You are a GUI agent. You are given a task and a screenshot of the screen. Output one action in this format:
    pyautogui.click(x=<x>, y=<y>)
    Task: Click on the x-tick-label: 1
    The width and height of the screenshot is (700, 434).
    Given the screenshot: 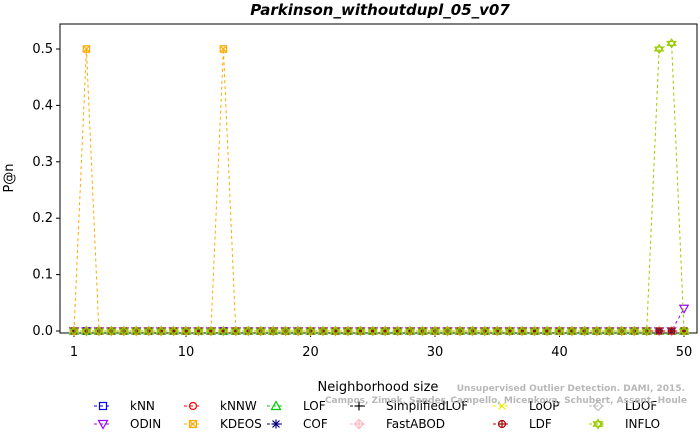 What is the action you would take?
    pyautogui.click(x=74, y=352)
    